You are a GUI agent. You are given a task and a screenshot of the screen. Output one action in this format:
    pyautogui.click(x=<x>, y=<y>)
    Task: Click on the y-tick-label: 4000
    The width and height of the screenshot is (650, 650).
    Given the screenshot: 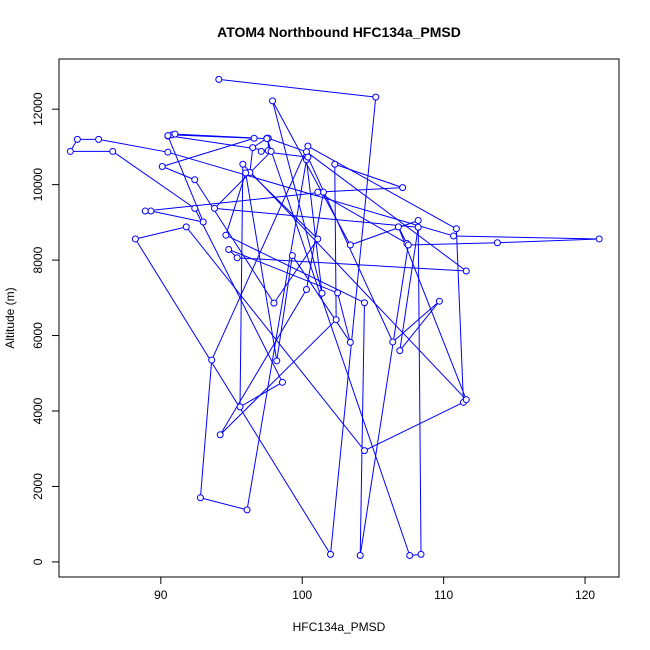 What is the action you would take?
    pyautogui.click(x=38, y=410)
    